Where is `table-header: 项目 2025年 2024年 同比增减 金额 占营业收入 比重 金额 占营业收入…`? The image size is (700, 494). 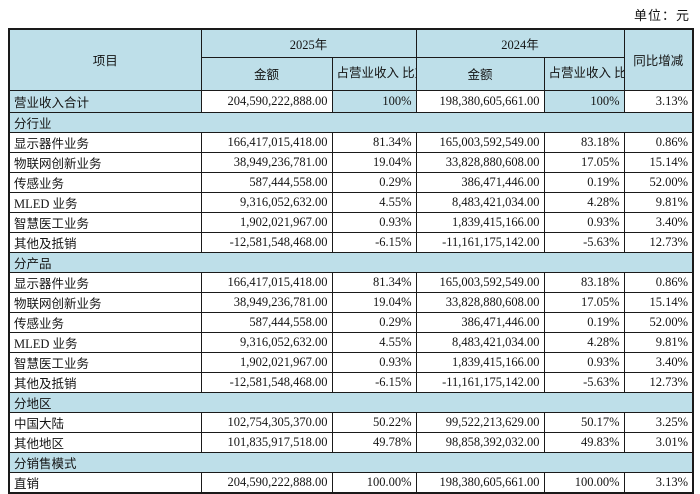
table-header: 项目 2025年 2024年 同比增减 金额 占营业收入 比重 金额 占营业收入… is located at coordinates (351, 59).